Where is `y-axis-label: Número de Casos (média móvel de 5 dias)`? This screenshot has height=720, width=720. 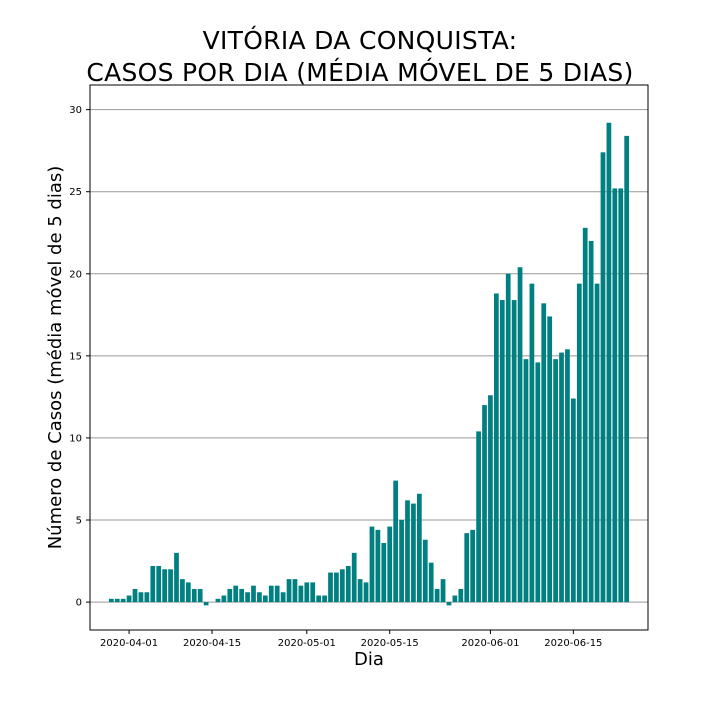 y-axis-label: Número de Casos (média móvel de 5 dias) is located at coordinates (55, 358).